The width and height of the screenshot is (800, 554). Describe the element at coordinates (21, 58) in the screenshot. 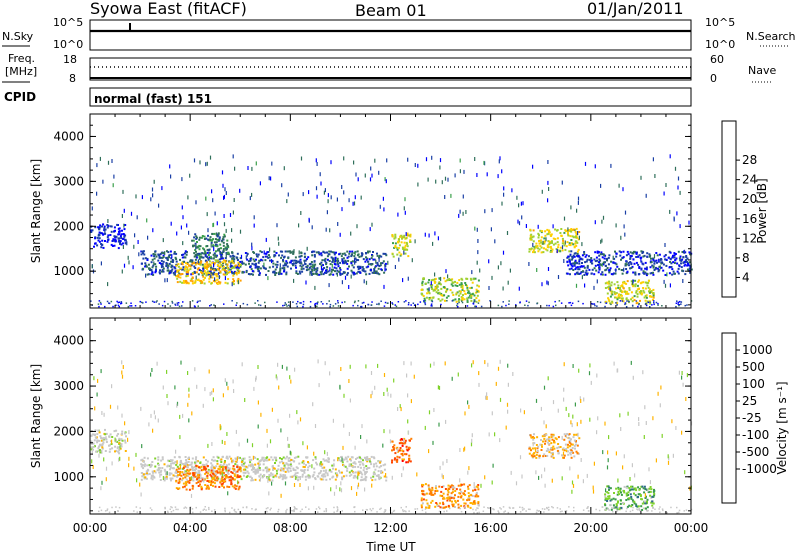

I see `freq-label: Freq.` at that location.